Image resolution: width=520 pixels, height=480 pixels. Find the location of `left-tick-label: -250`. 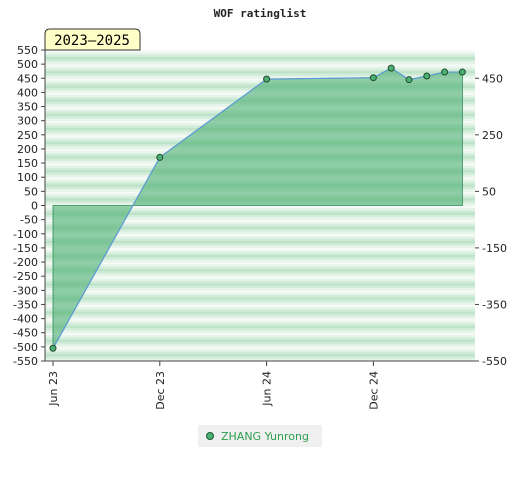

left-tick-label: -250 is located at coordinates (25, 276).